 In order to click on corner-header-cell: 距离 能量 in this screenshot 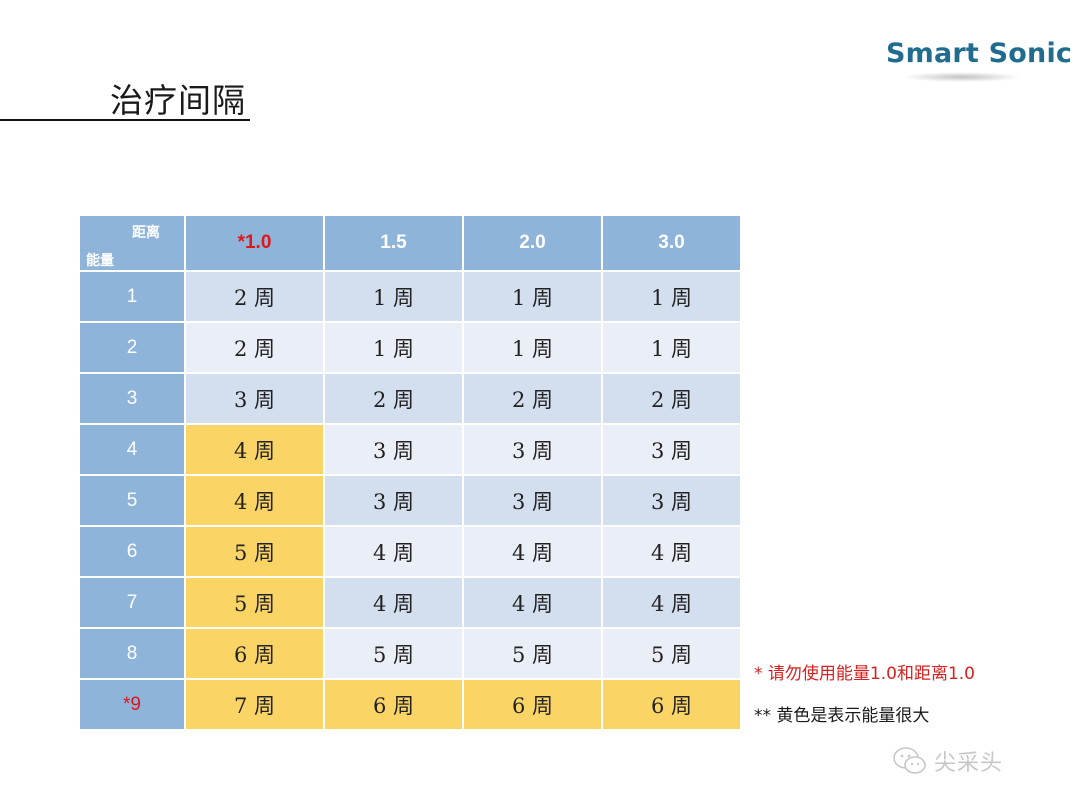, I will do `click(132, 243)`.